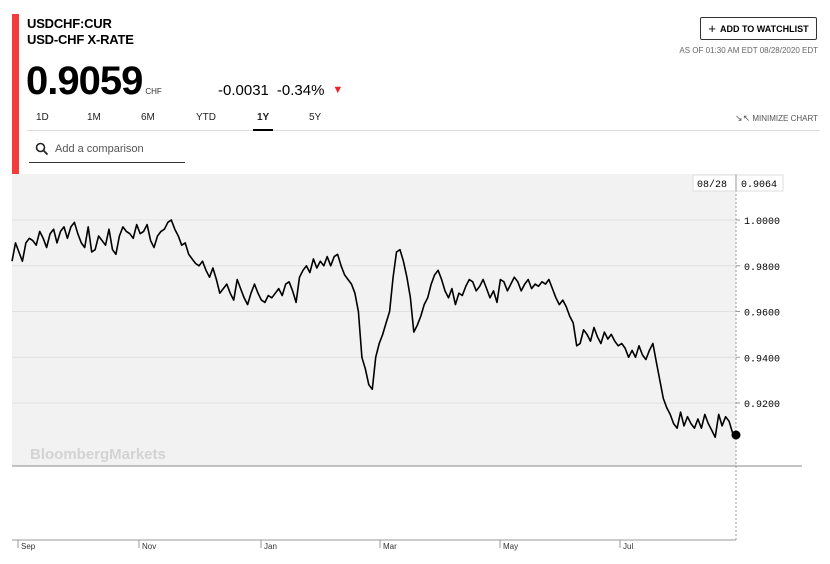 This screenshot has height=564, width=830. Describe the element at coordinates (390, 546) in the screenshot. I see `x-tick-label: Mar` at that location.